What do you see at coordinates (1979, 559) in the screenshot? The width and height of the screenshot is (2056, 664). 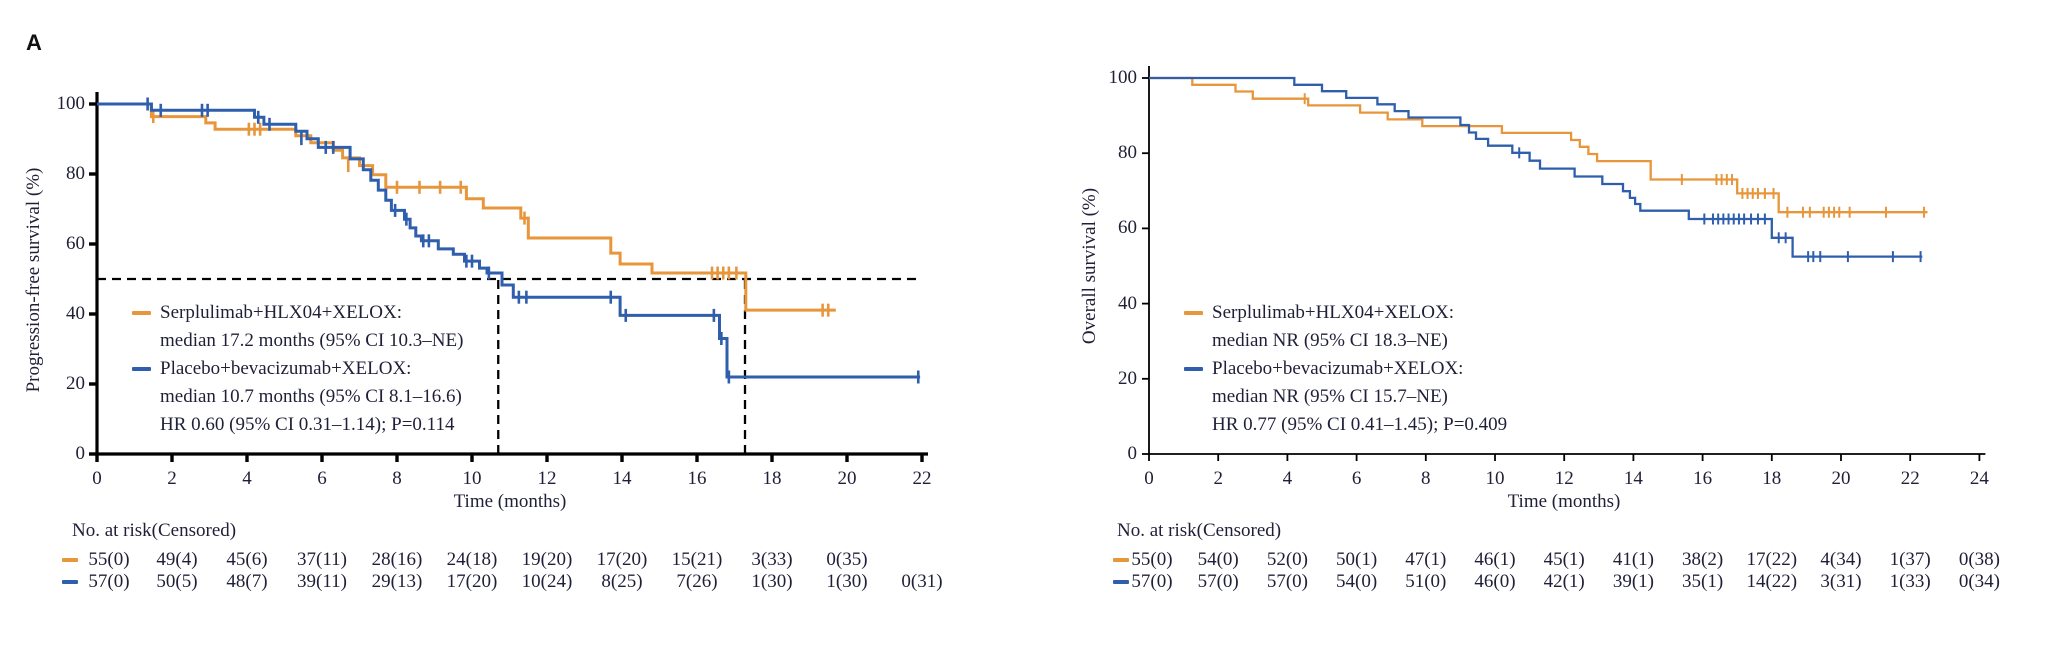 I see `risk-count-cell: 0(38)` at bounding box center [1979, 559].